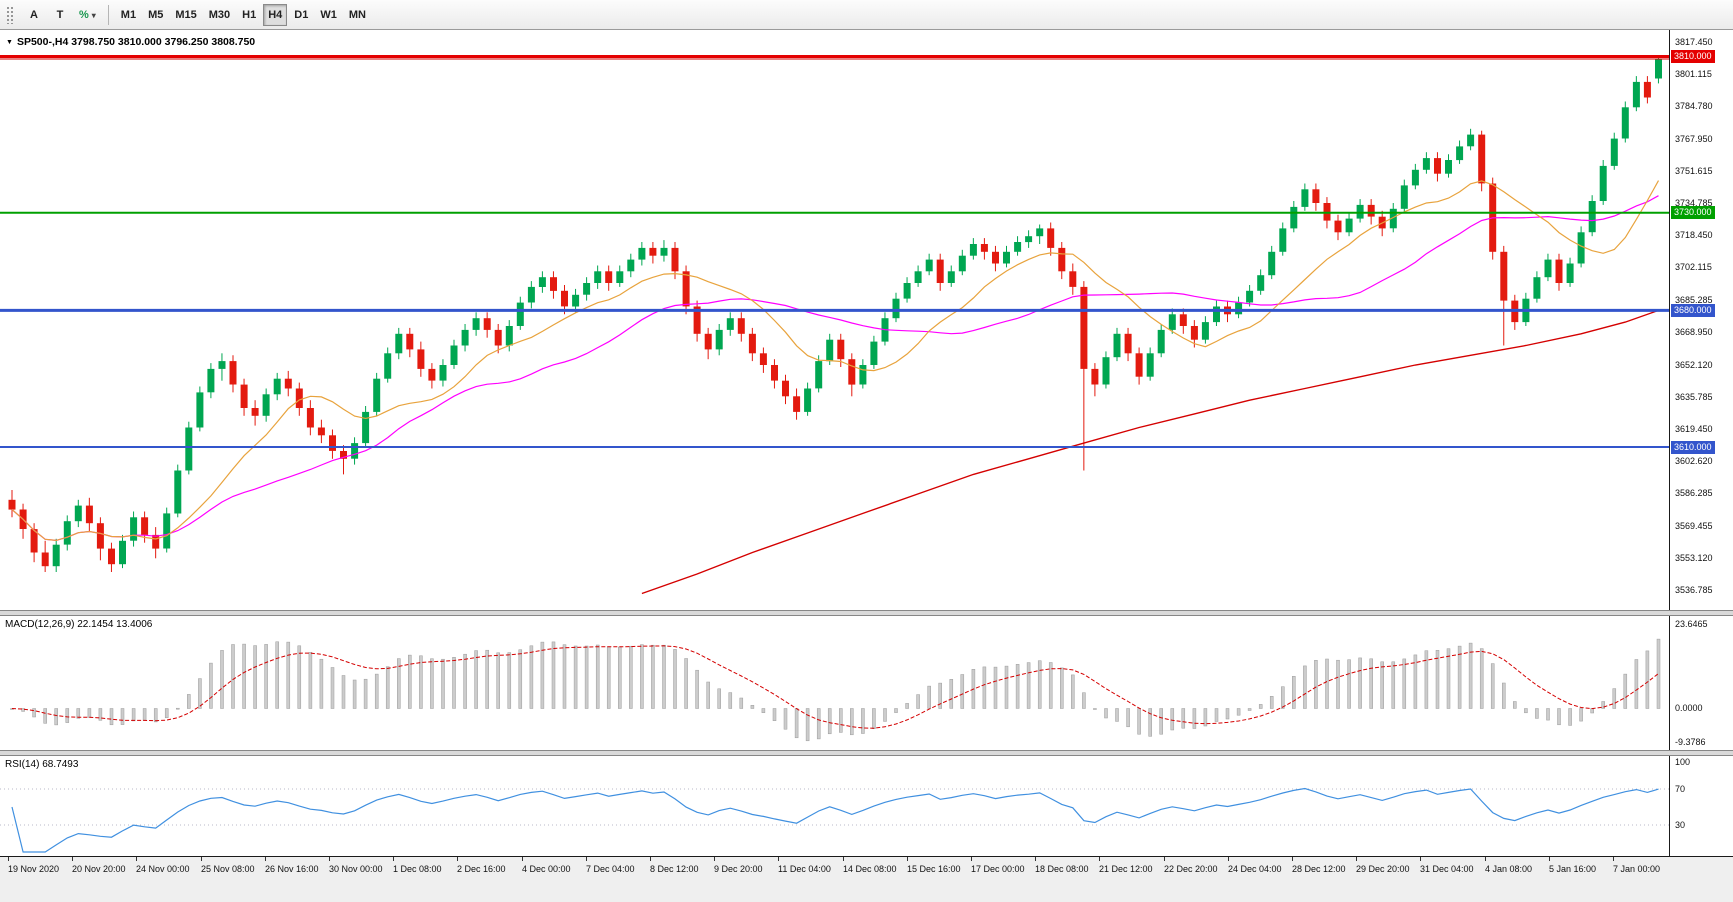 The width and height of the screenshot is (1733, 902). What do you see at coordinates (84, 14) in the screenshot?
I see `percent-icon: %` at bounding box center [84, 14].